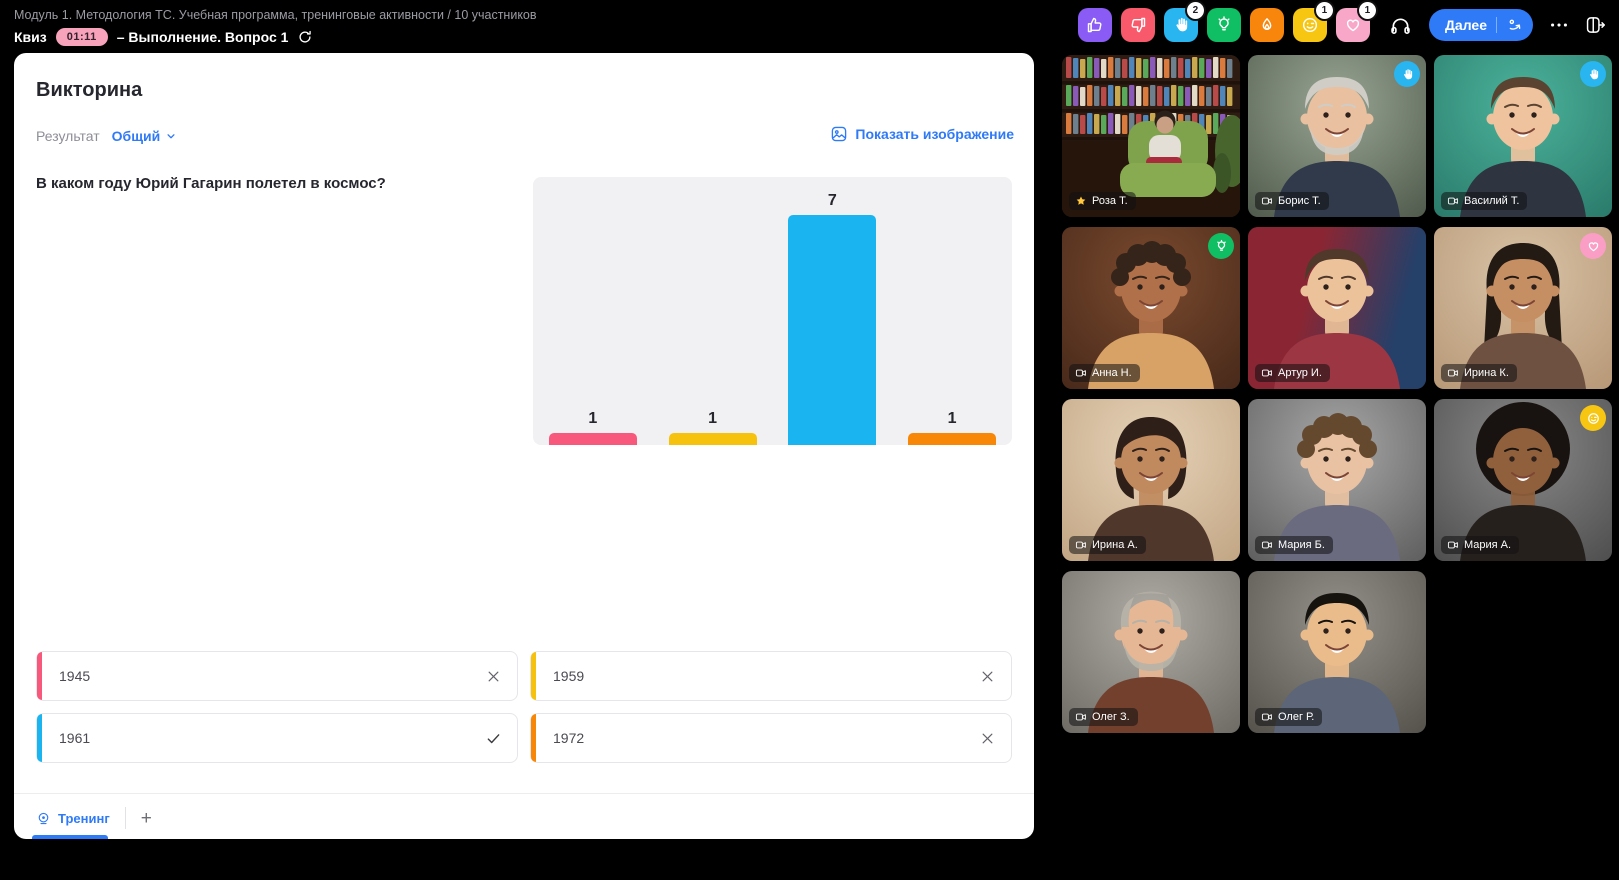 The width and height of the screenshot is (1619, 880). I want to click on participant-tile: Ирина К., so click(1523, 308).